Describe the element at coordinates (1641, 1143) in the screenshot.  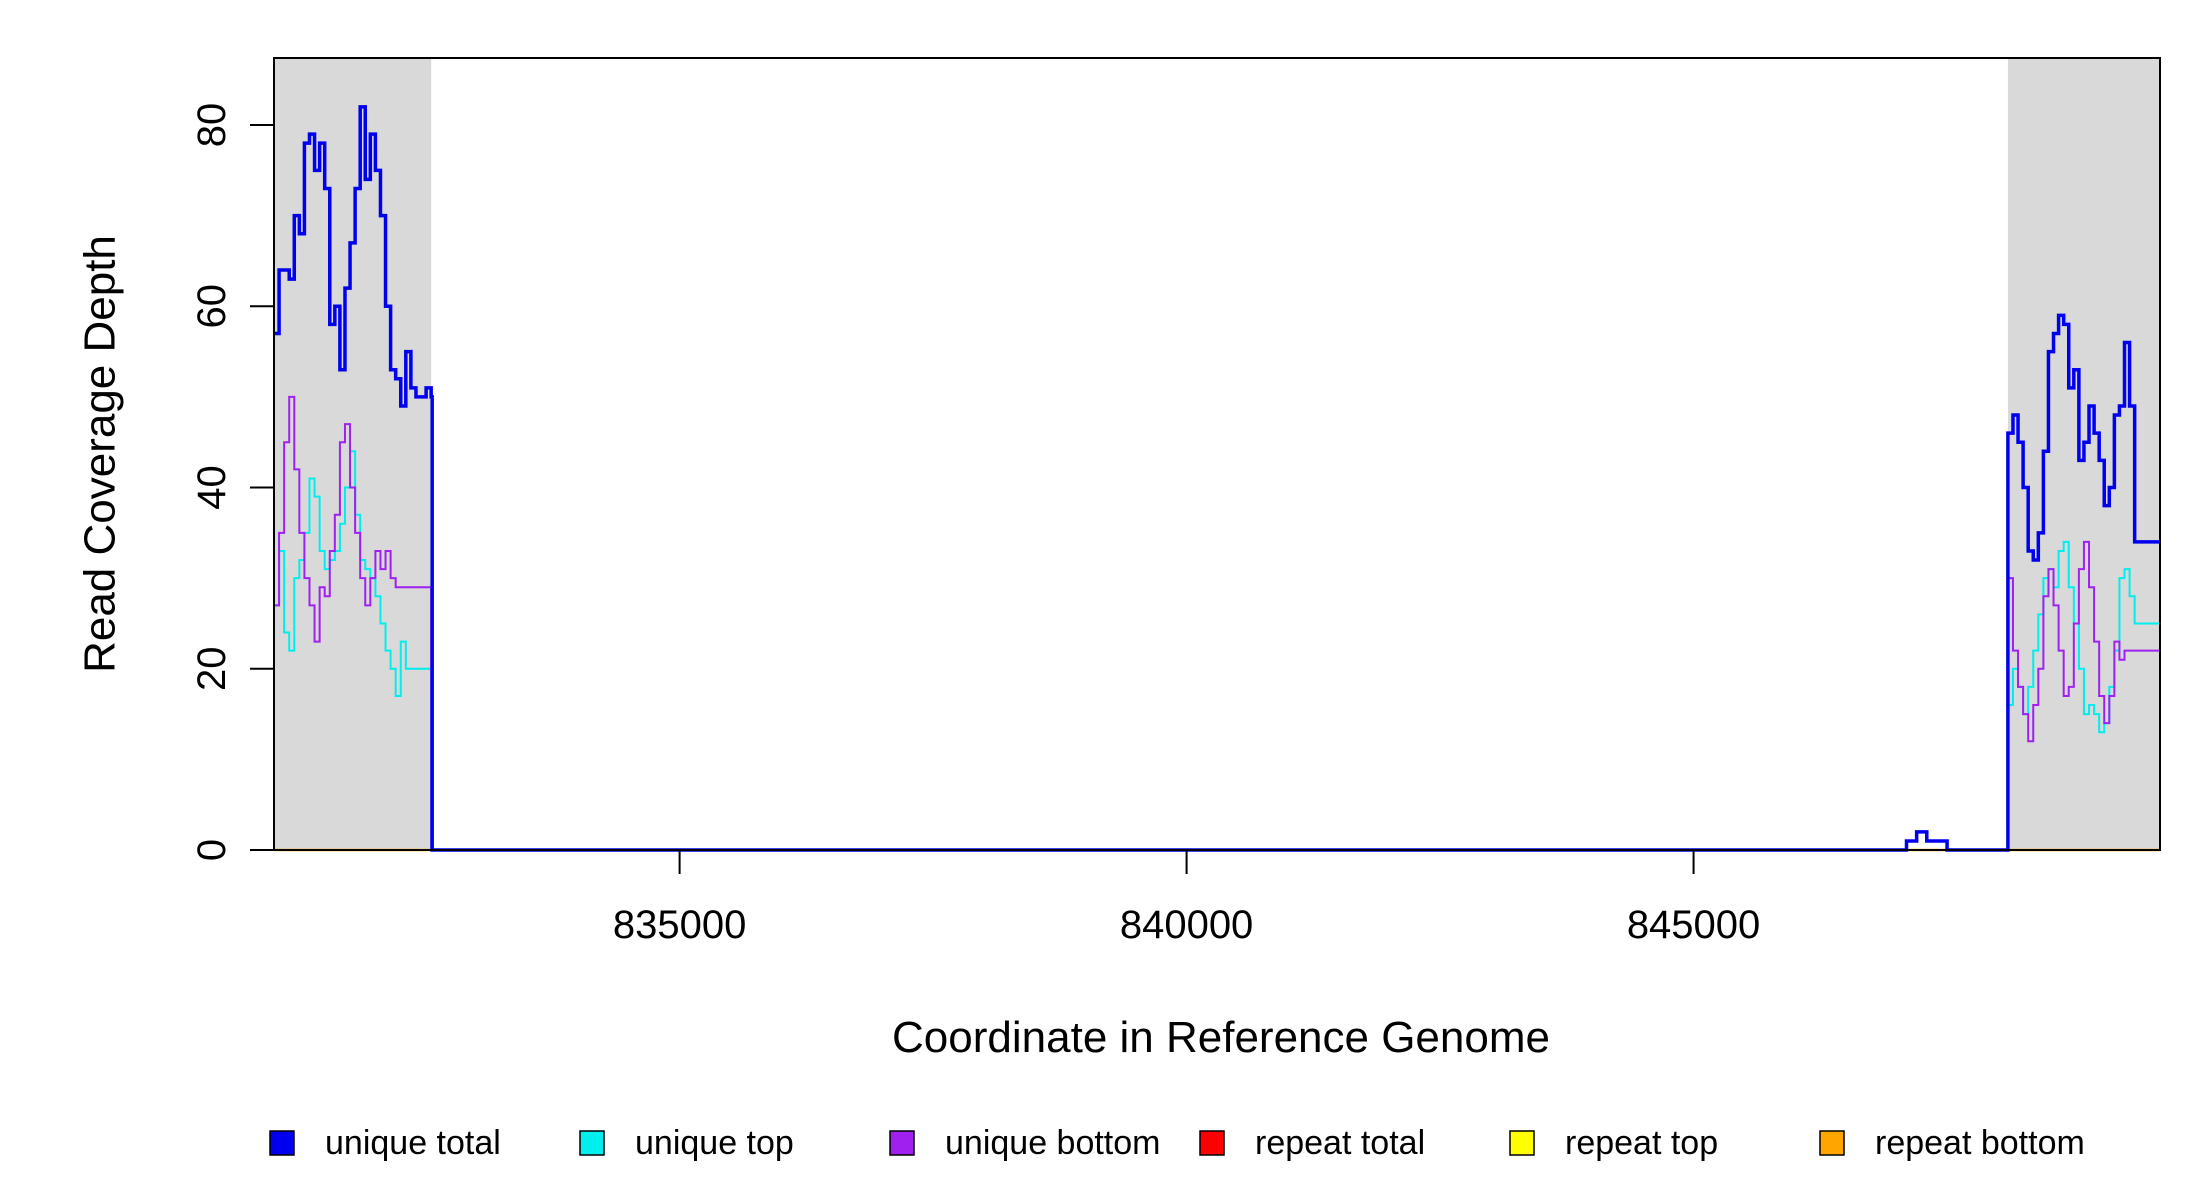
I see `legend-label: repeat top` at that location.